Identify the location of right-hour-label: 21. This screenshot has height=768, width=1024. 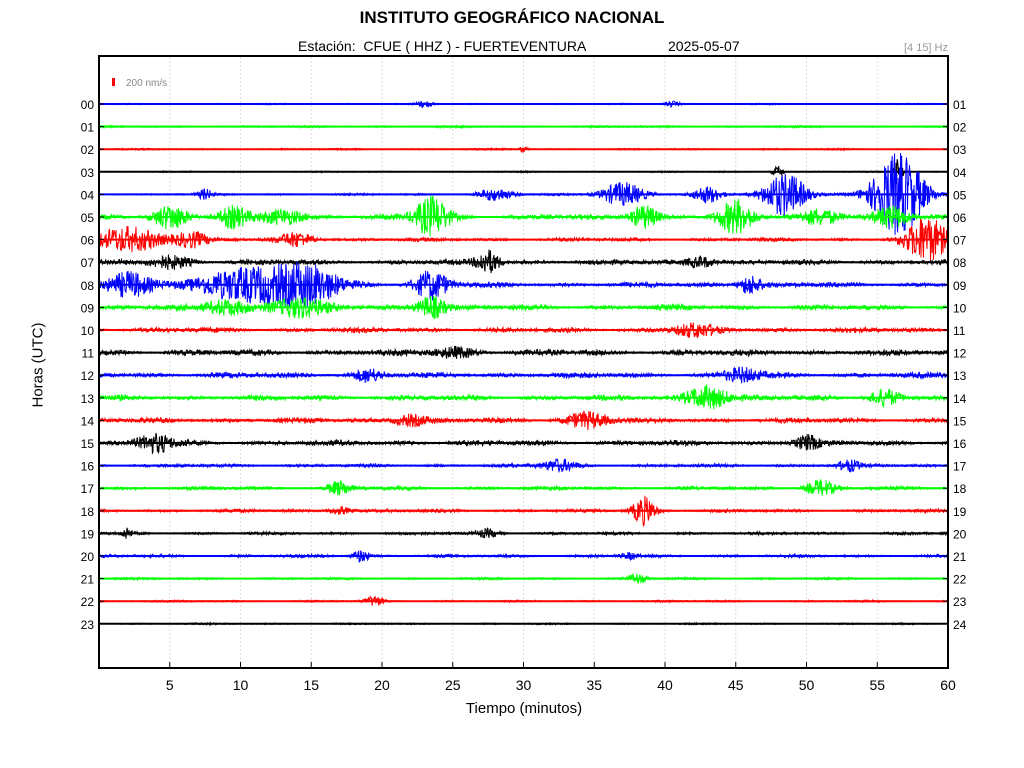
(960, 557).